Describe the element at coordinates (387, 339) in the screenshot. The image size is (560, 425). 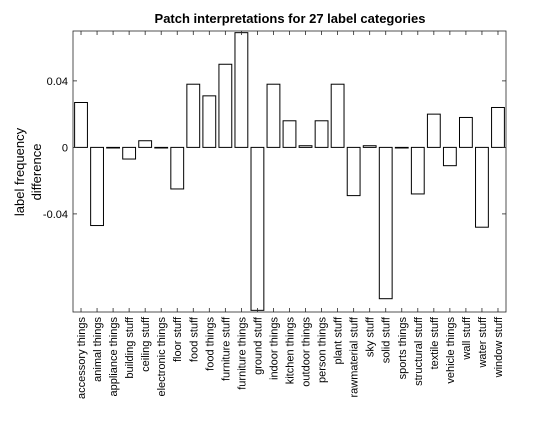
I see `x-tick-label-19: solid stuff` at that location.